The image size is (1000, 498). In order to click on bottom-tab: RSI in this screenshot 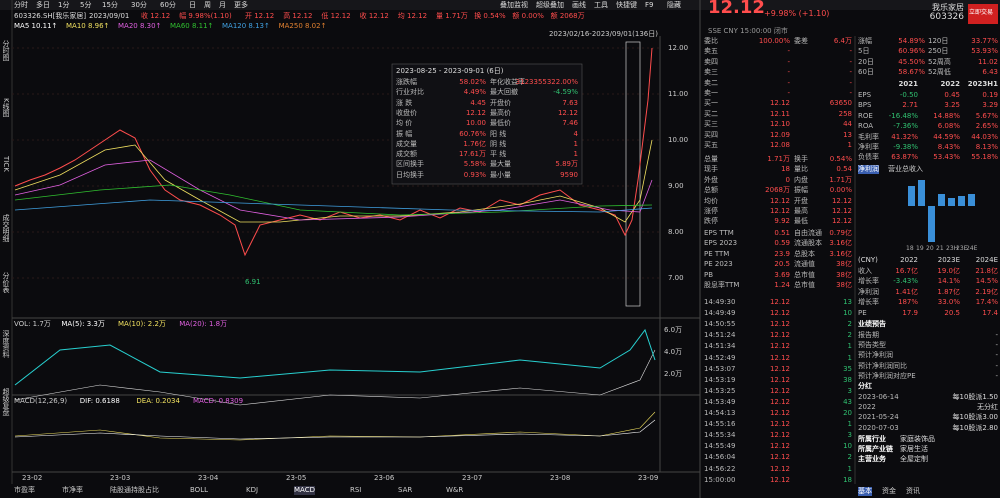, I will do `click(356, 490)`.